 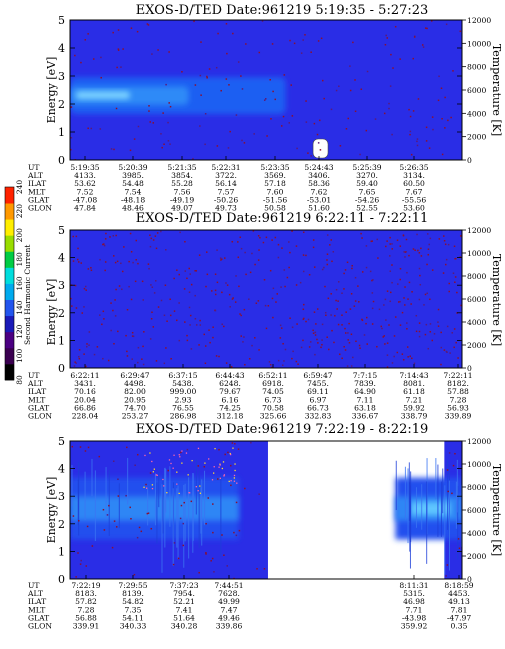 I want to click on orbit-cell: 8139., so click(x=133, y=593).